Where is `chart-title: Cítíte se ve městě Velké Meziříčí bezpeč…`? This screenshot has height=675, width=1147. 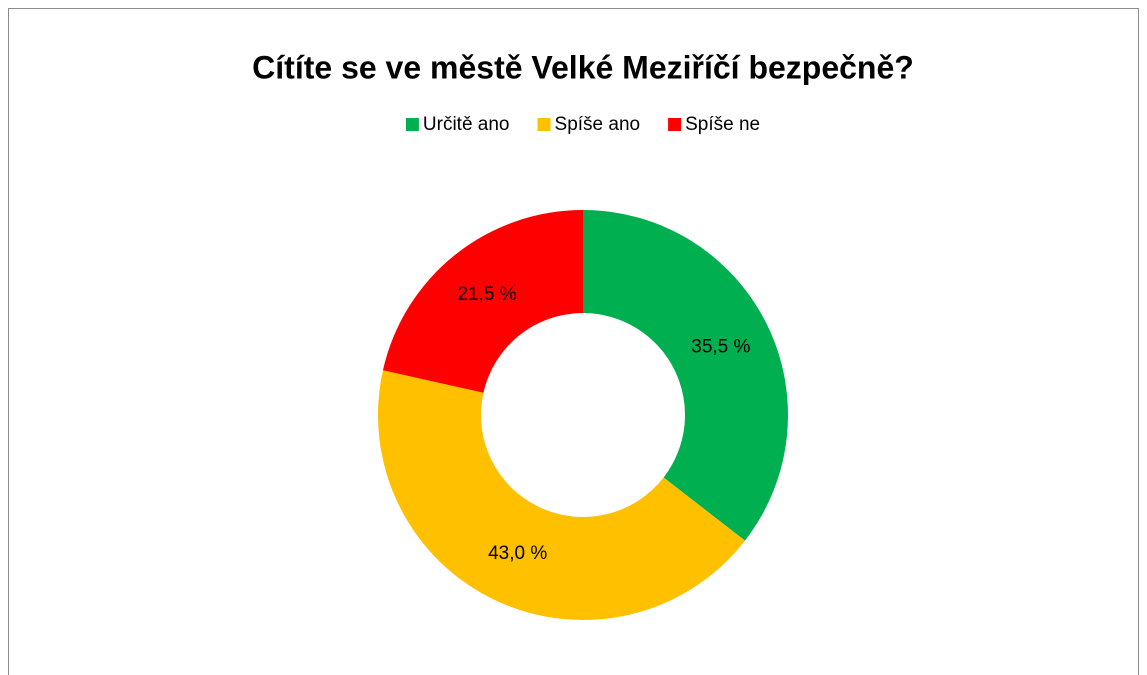 chart-title: Cítíte se ve městě Velké Meziříčí bezpeč… is located at coordinates (583, 67).